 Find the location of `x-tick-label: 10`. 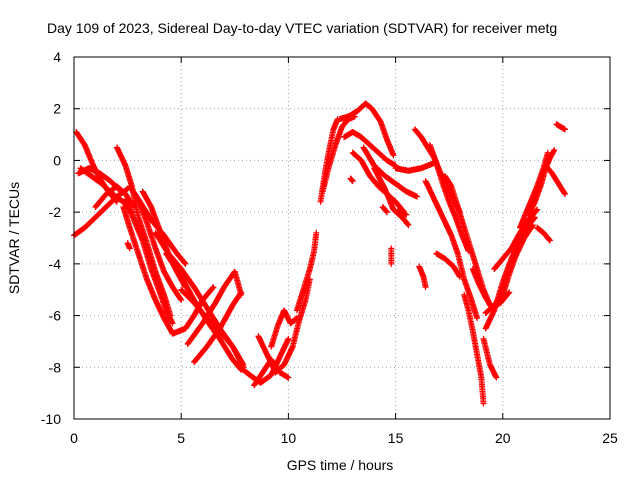

x-tick-label: 10 is located at coordinates (289, 438).